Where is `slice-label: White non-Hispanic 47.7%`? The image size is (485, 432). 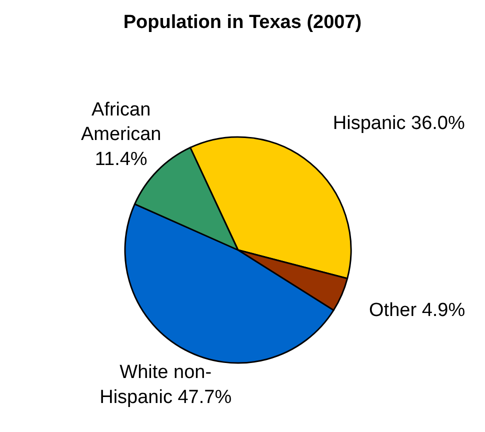
slice-label: White non-Hispanic 47.7% is located at coordinates (166, 385).